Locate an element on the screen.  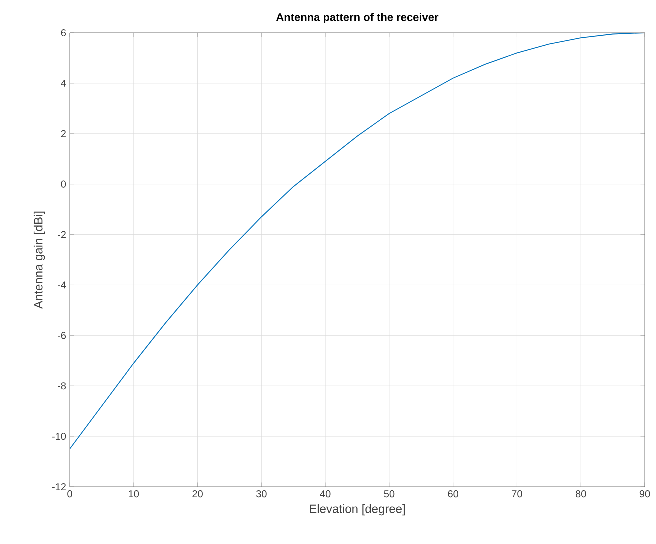
y-axis-title: Antenna gain [dBi] is located at coordinates (40, 261).